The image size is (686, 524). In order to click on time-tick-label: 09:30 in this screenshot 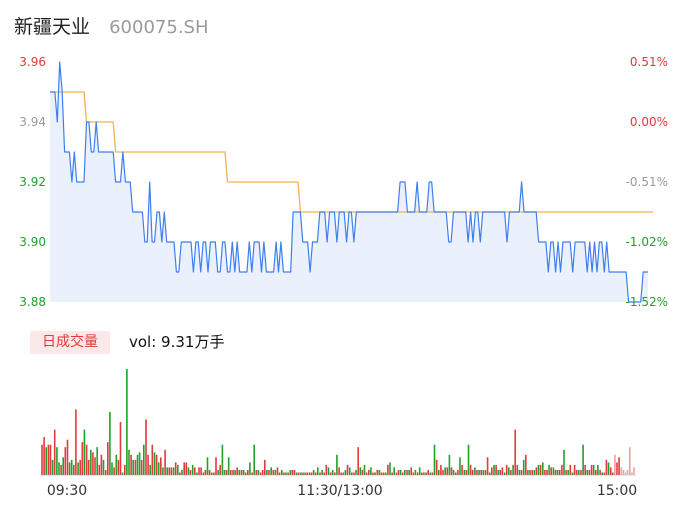, I will do `click(67, 491)`.